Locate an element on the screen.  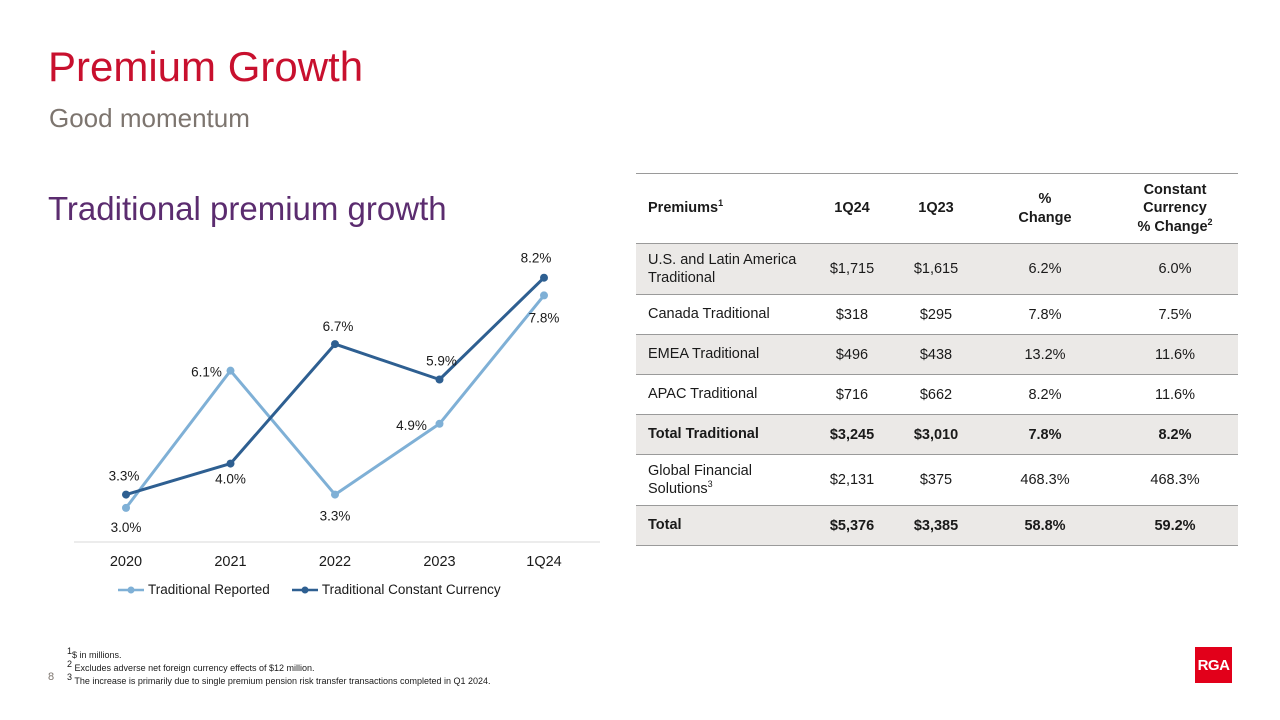
header-1q23: 1Q23 is located at coordinates (936, 208).